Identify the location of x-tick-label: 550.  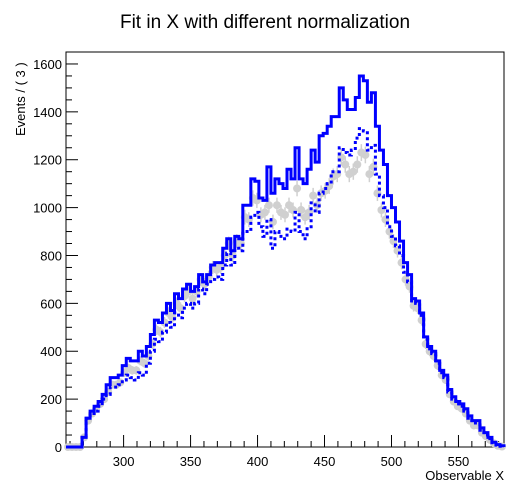
(459, 461).